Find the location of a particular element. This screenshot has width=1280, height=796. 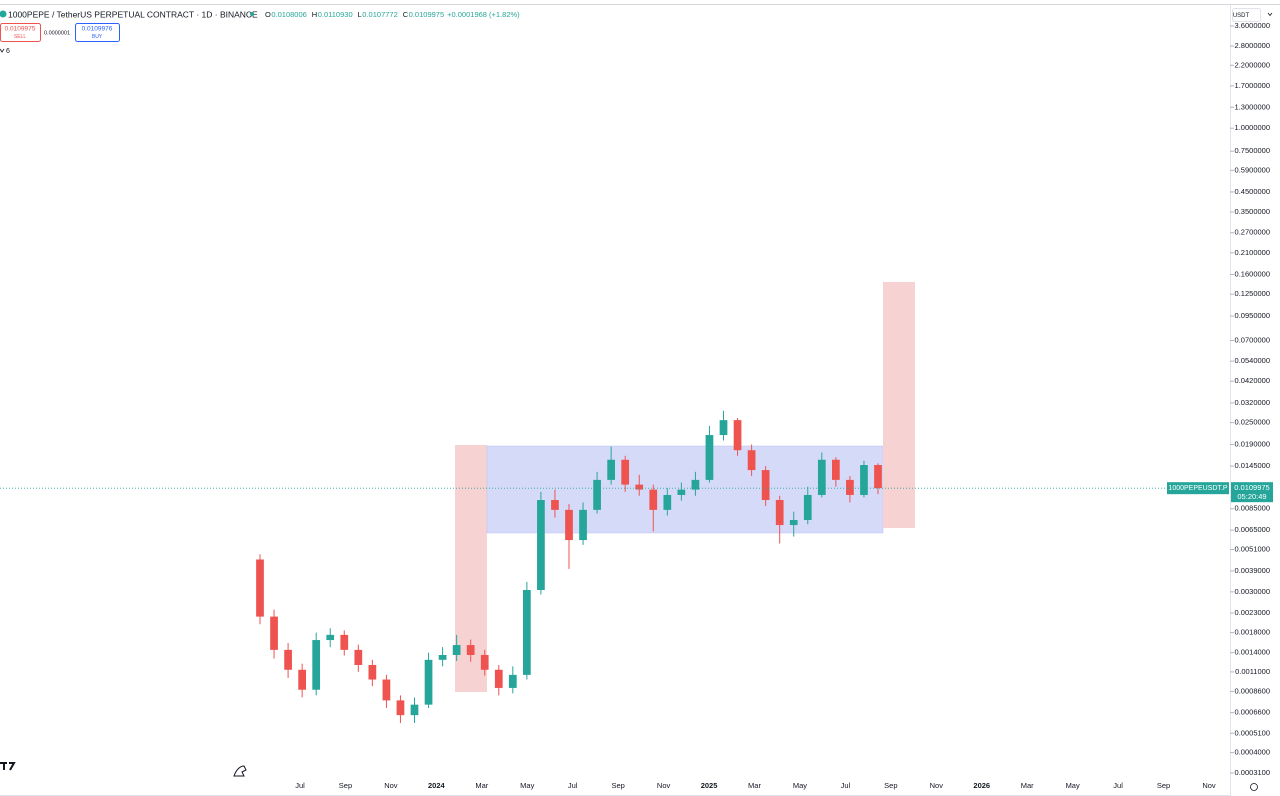

chevron is located at coordinates (2, 50).